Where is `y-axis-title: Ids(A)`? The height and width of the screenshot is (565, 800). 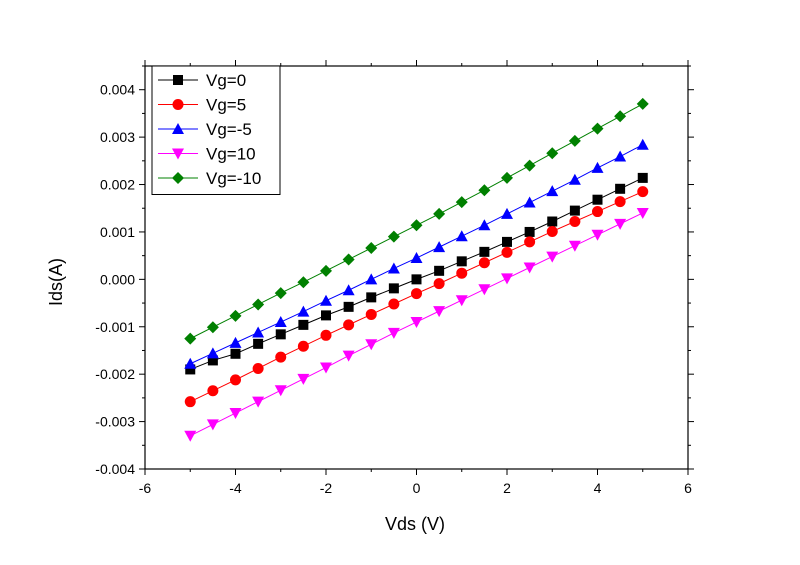 y-axis-title: Ids(A) is located at coordinates (56, 282).